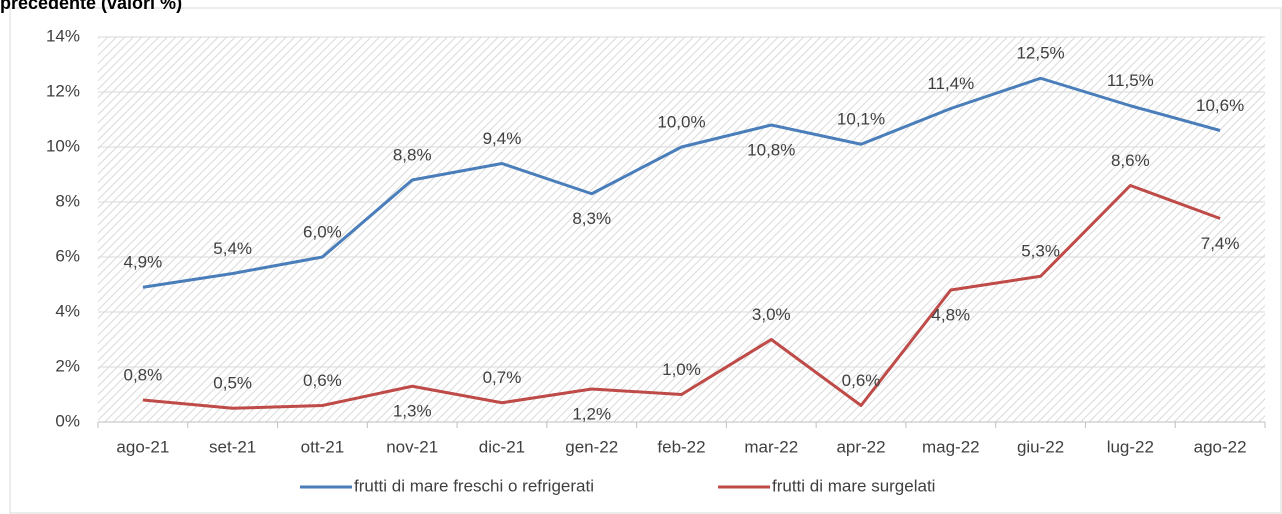 The width and height of the screenshot is (1282, 514). I want to click on data-label: 5,4%, so click(232, 248).